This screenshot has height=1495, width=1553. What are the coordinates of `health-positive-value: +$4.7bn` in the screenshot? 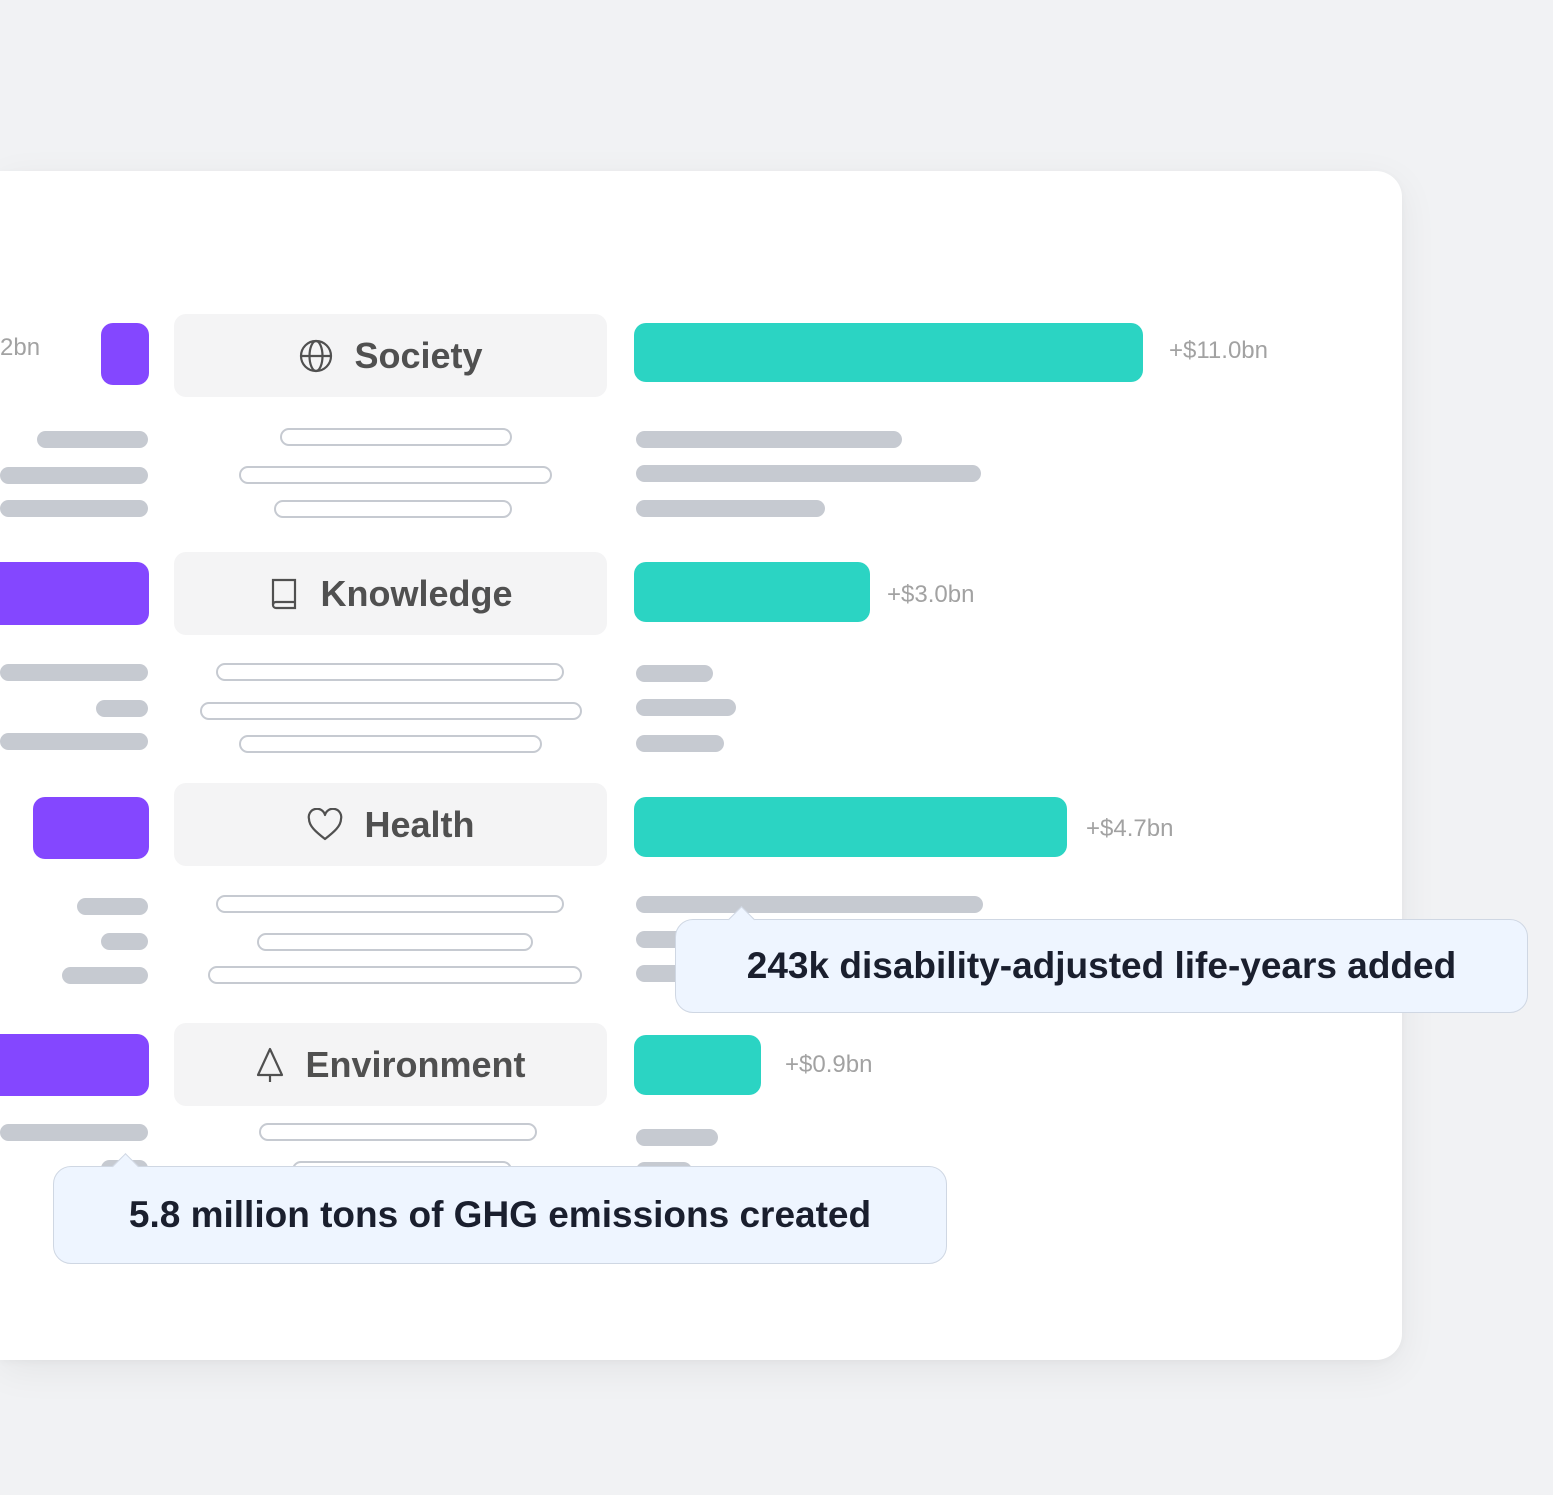 It's located at (1130, 828).